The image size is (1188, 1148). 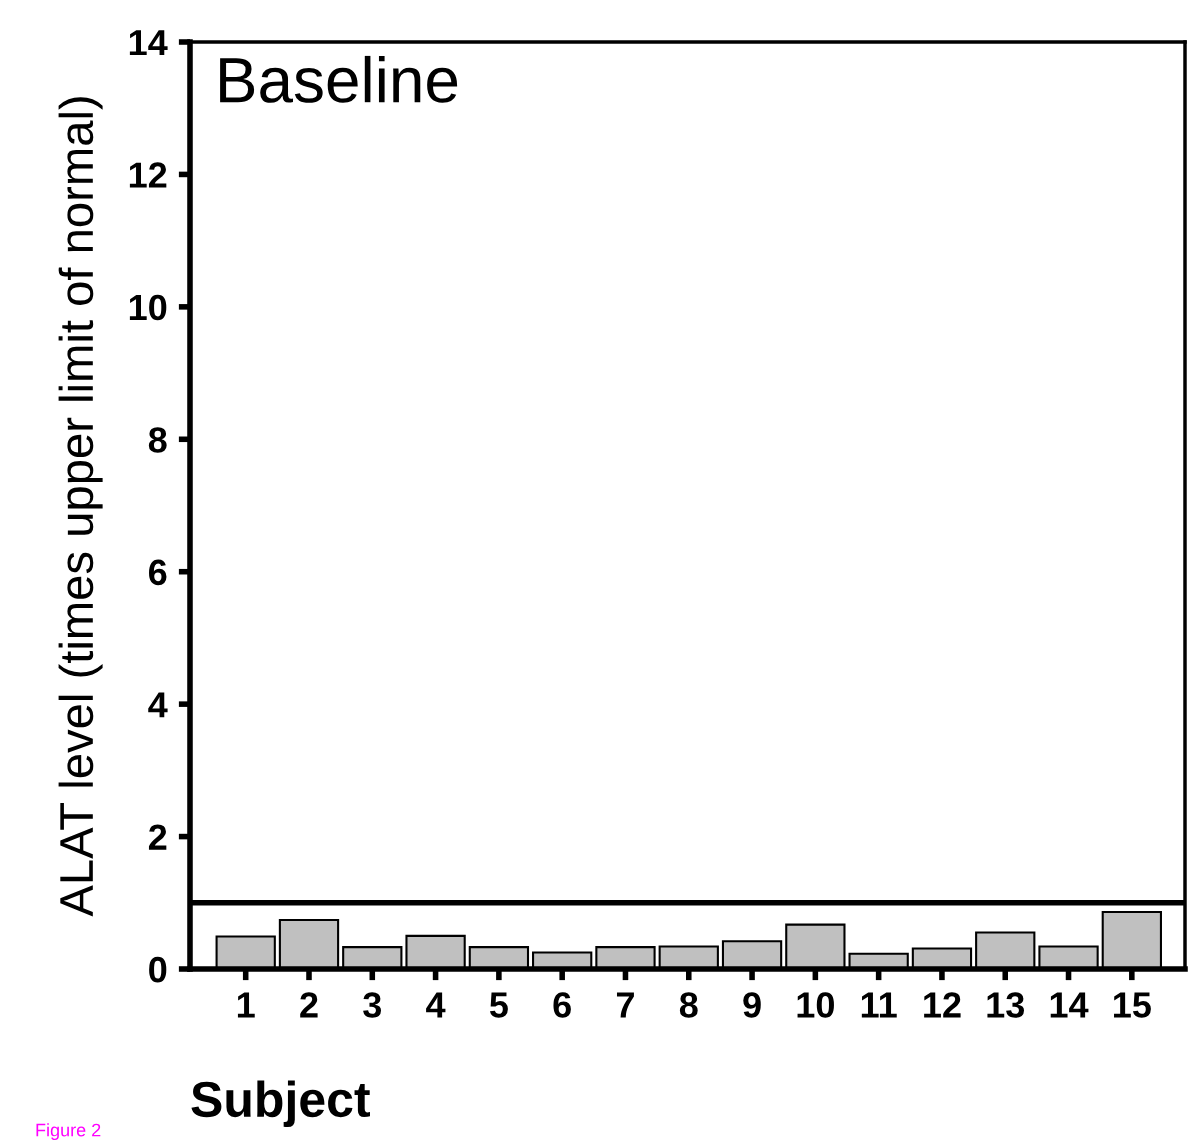 What do you see at coordinates (309, 1005) in the screenshot?
I see `x-tick-label: 2` at bounding box center [309, 1005].